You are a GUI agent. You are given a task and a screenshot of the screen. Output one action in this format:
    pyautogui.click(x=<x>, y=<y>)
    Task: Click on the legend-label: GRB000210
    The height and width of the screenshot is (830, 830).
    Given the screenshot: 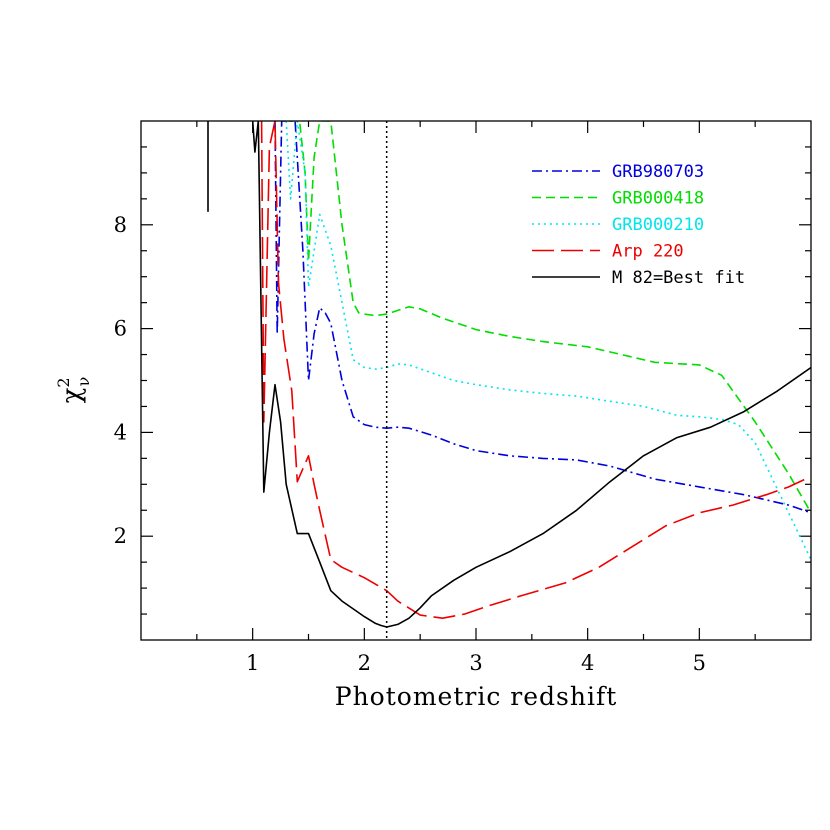 What is the action you would take?
    pyautogui.click(x=658, y=225)
    